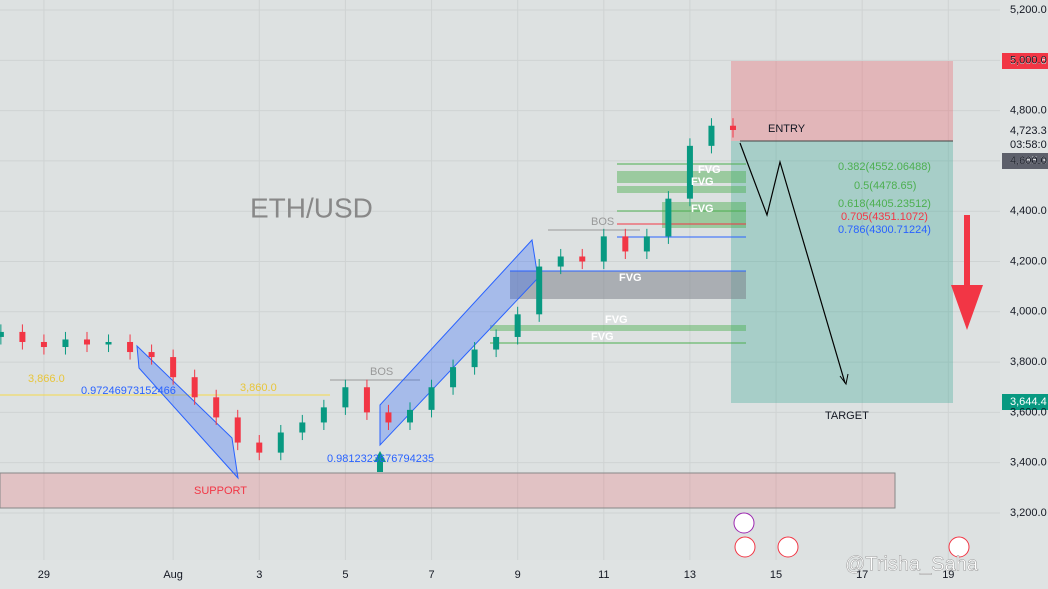 This screenshot has height=589, width=1048. What do you see at coordinates (448, 490) in the screenshot?
I see `support-zone` at bounding box center [448, 490].